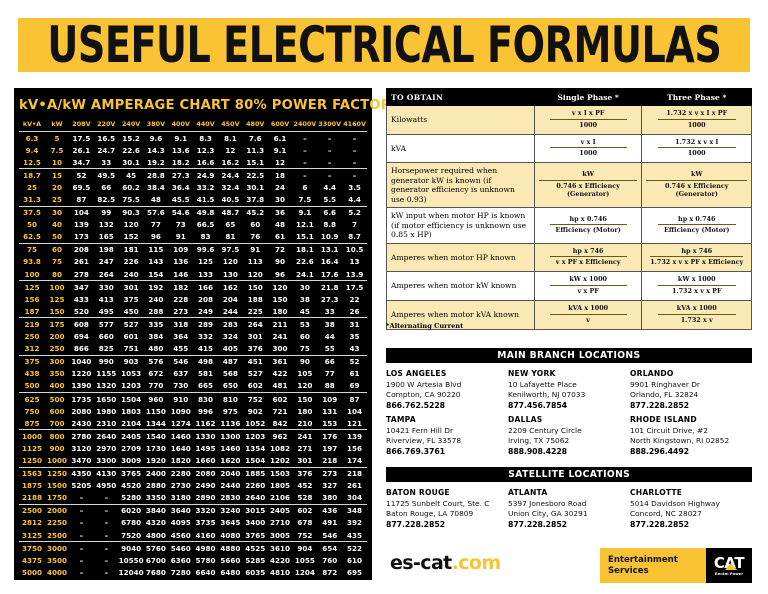  Describe the element at coordinates (330, 361) in the screenshot. I see `amperage-cell: 66` at that location.